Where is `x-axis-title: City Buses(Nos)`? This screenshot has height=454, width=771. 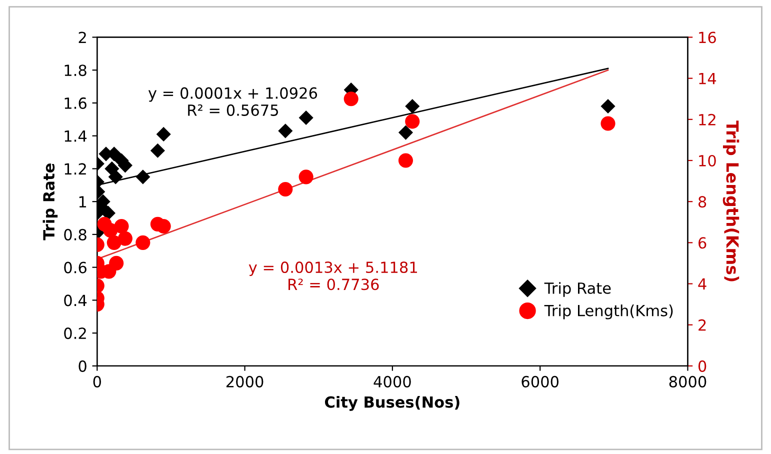
x-axis-title: City Buses(Nos) is located at coordinates (392, 403).